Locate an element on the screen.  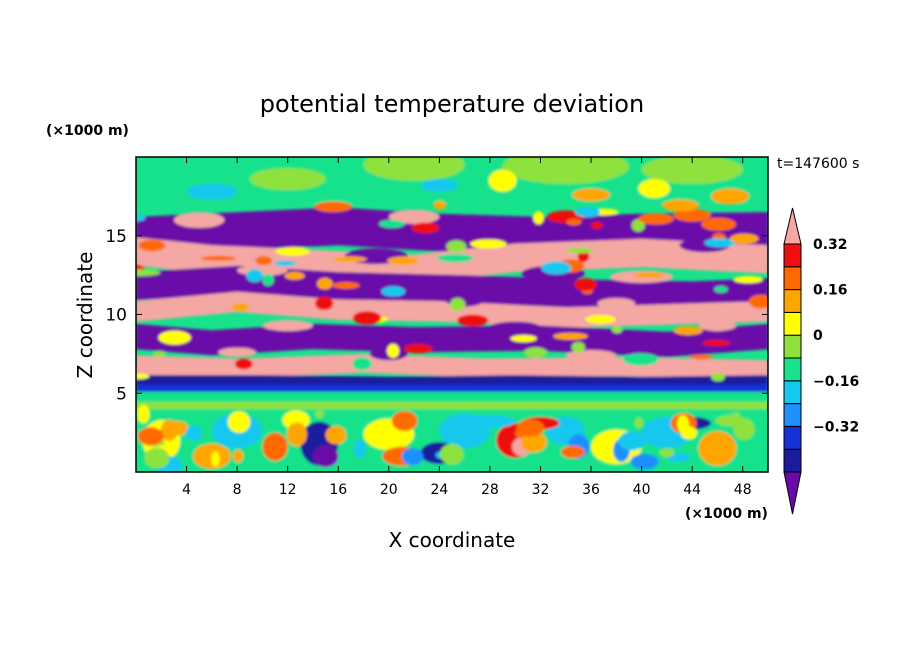
y-tick-label: 5 is located at coordinates (121, 394).